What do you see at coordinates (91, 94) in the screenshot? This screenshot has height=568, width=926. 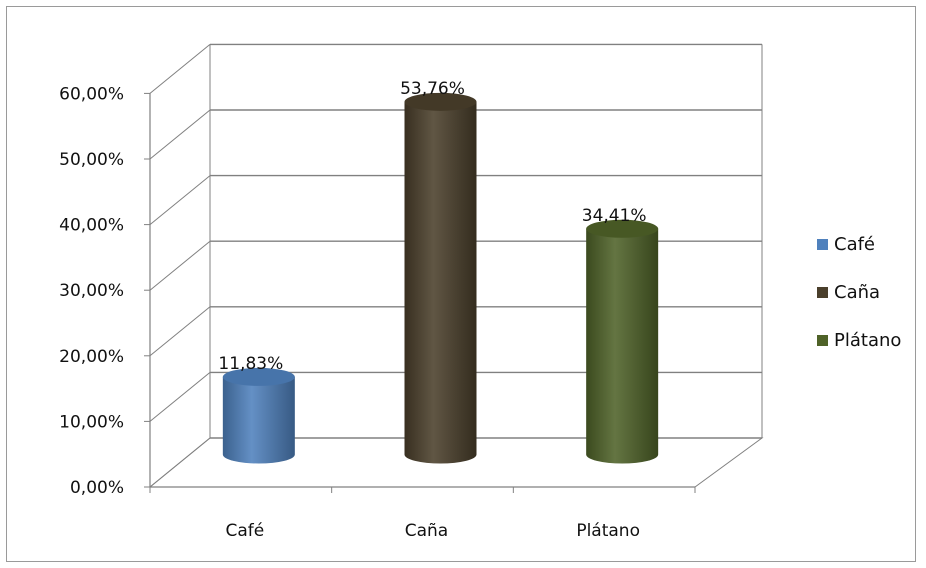 I see `y-tick-label: 60,00%` at bounding box center [91, 94].